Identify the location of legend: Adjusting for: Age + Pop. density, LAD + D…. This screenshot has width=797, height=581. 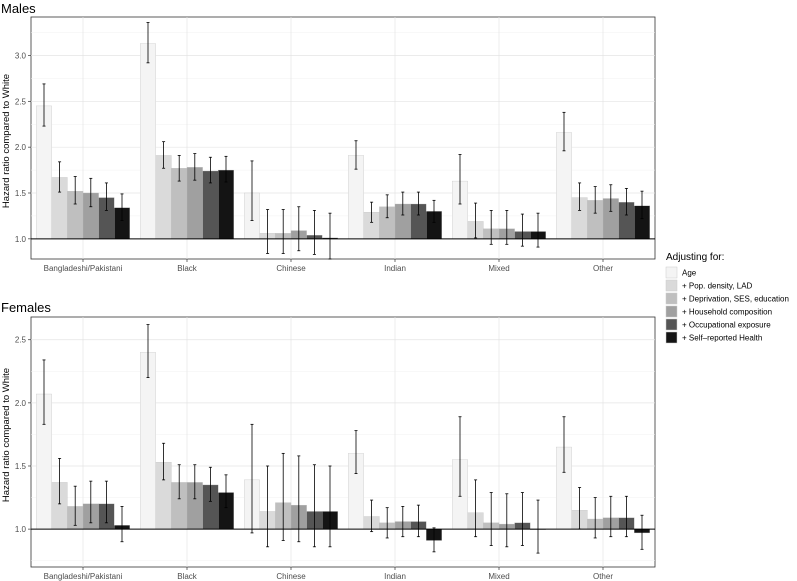
(727, 298).